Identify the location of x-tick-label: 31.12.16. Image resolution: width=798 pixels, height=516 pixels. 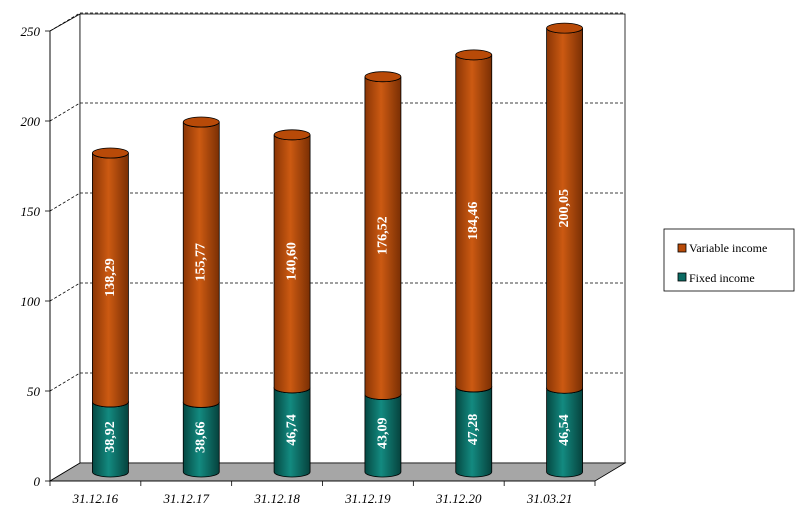
(95, 498).